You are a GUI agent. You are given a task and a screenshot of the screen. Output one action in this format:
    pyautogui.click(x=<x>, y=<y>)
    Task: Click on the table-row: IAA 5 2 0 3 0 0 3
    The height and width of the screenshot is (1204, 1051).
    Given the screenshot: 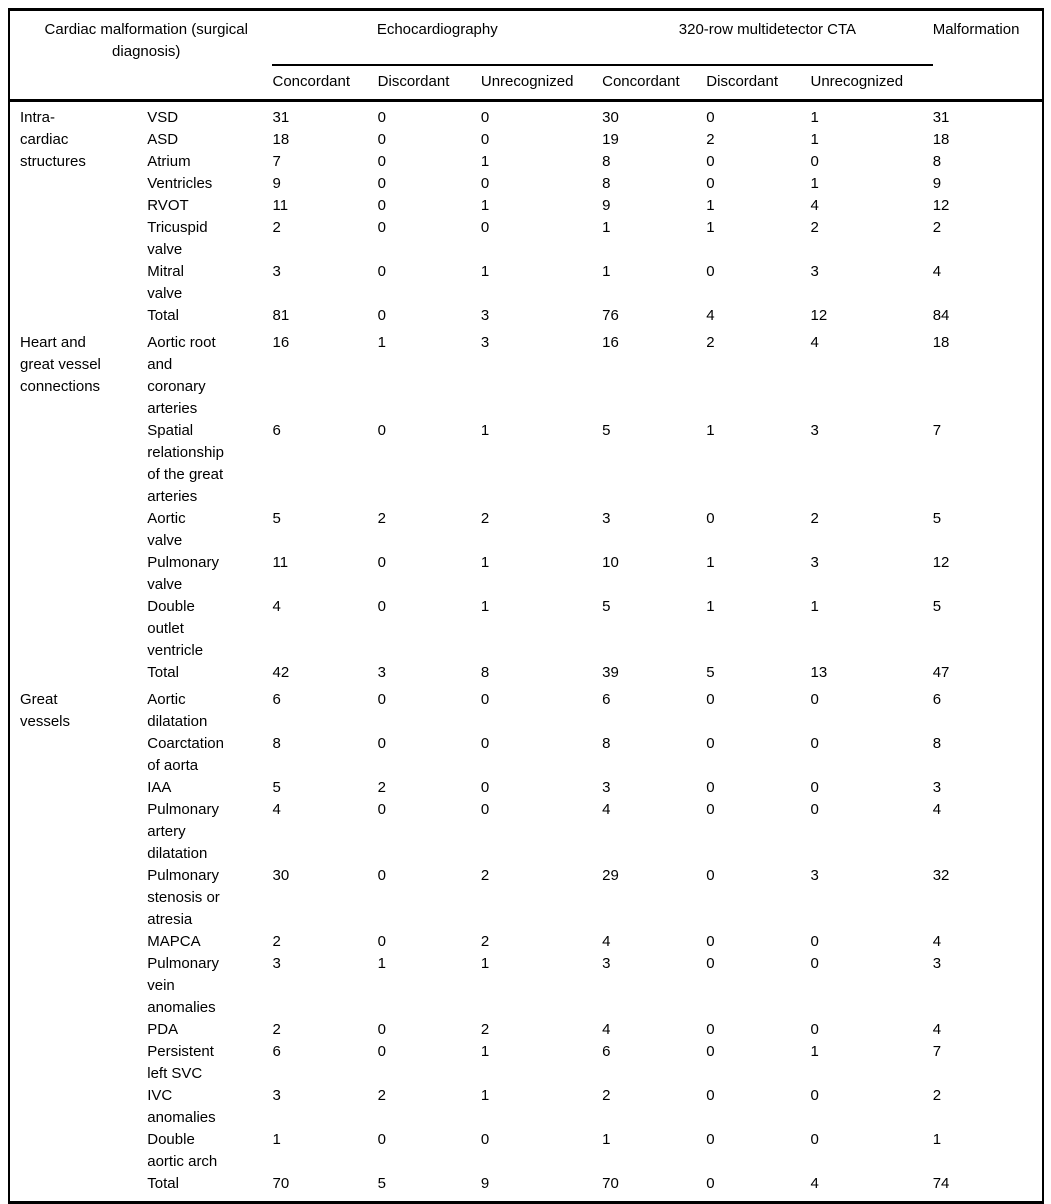 What is the action you would take?
    pyautogui.click(x=526, y=788)
    